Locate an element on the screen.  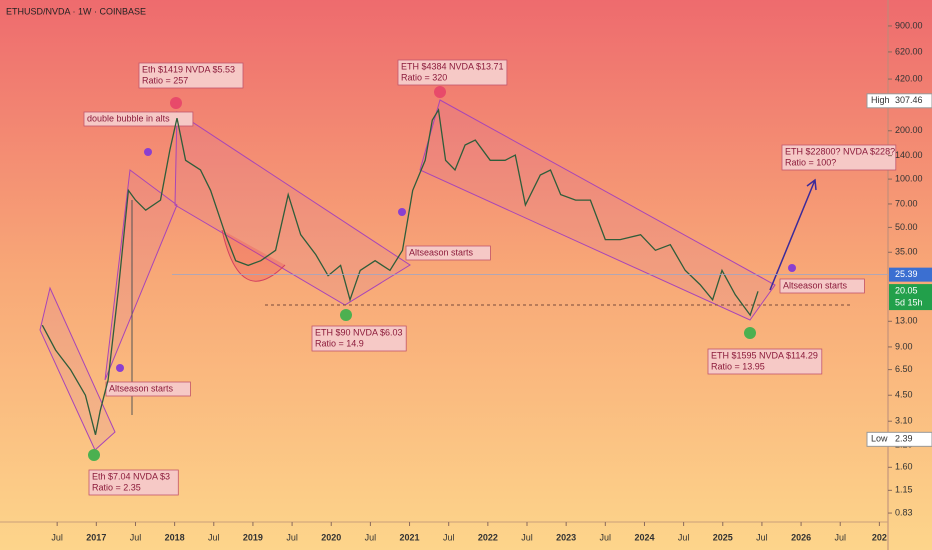
projection-arrow is located at coordinates (793, 234).